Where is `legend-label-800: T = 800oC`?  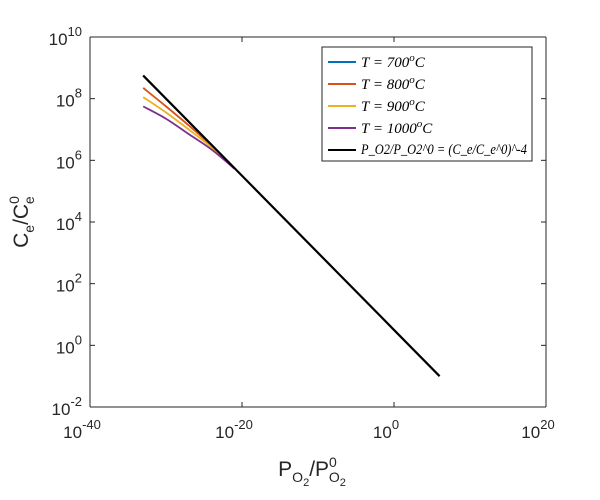 legend-label-800: T = 800oC is located at coordinates (393, 83).